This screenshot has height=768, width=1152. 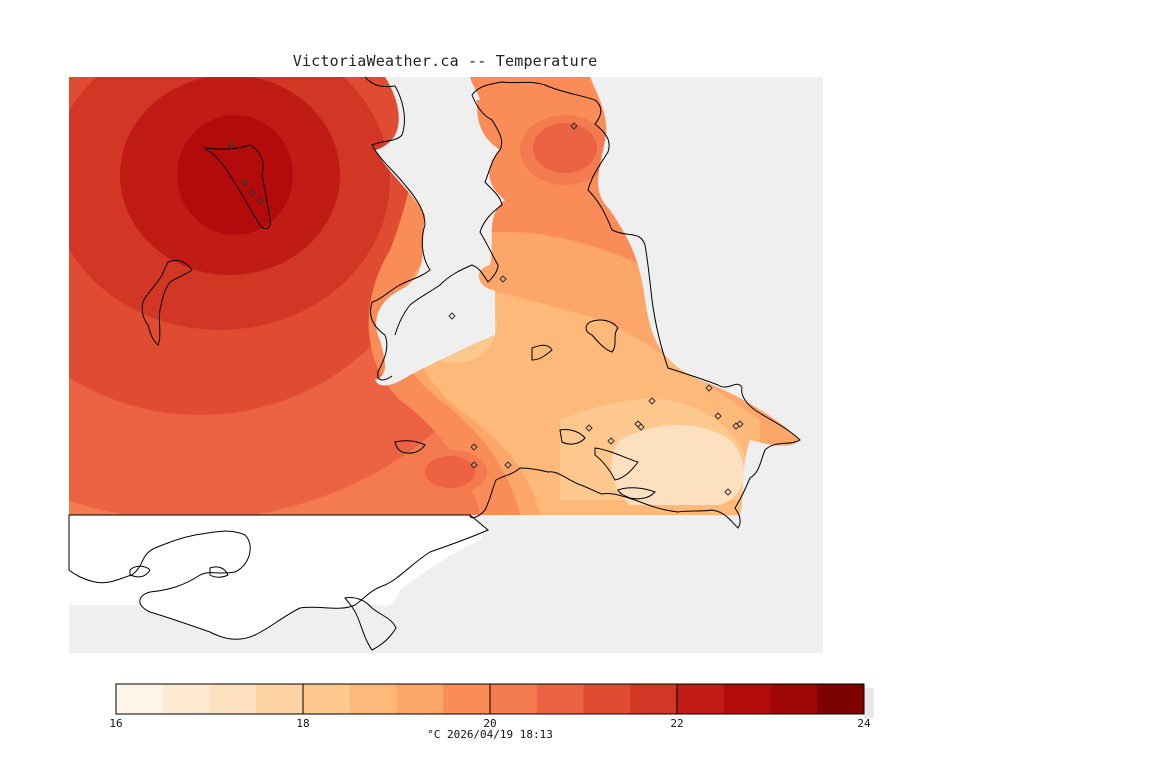 I want to click on legend-swatches, so click(x=490, y=699).